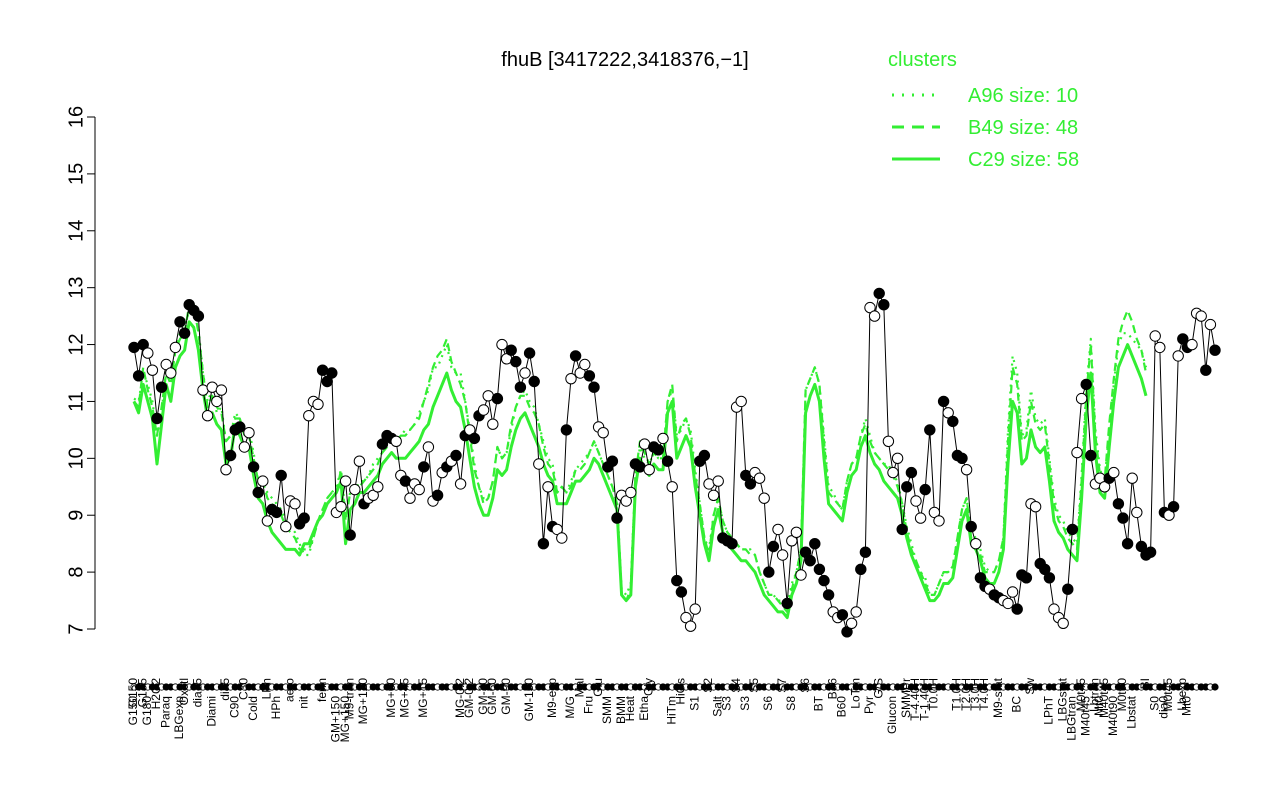 This screenshot has height=800, width=1280. Describe the element at coordinates (1062, 699) in the screenshot. I see `x-tick-label: LBGstat` at that location.